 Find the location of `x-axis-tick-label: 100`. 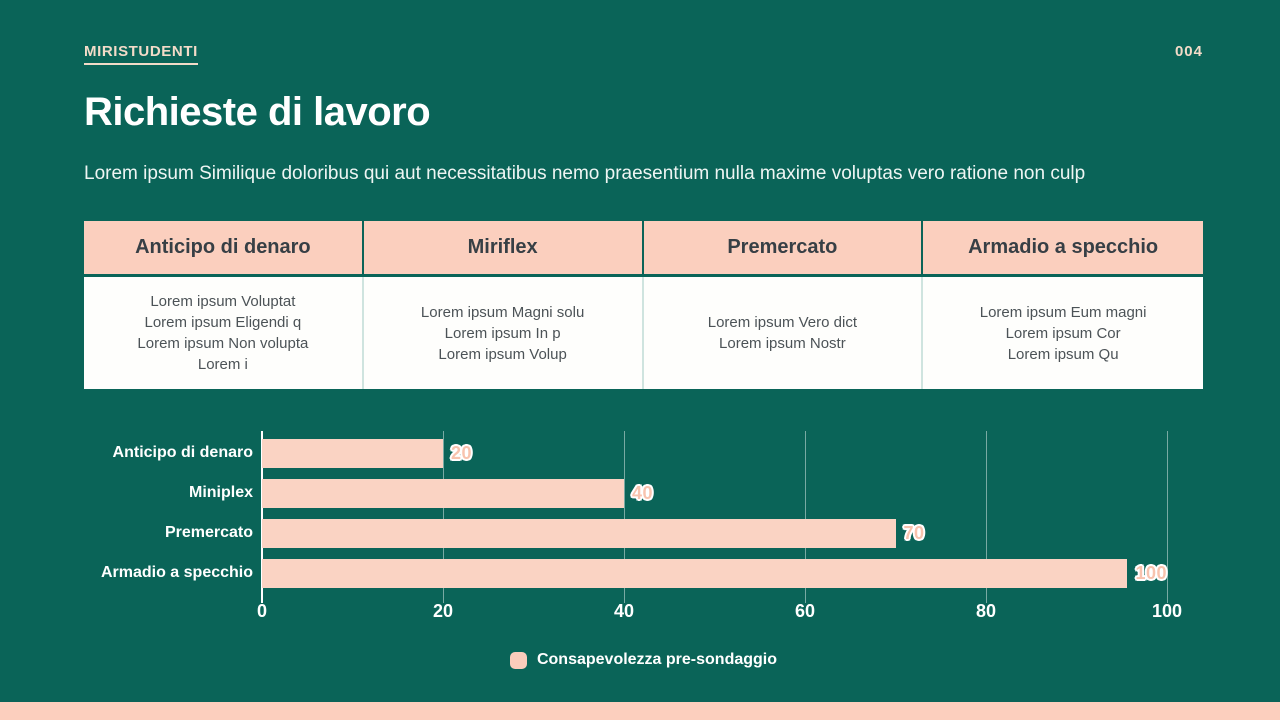

x-axis-tick-label: 100 is located at coordinates (1167, 611).